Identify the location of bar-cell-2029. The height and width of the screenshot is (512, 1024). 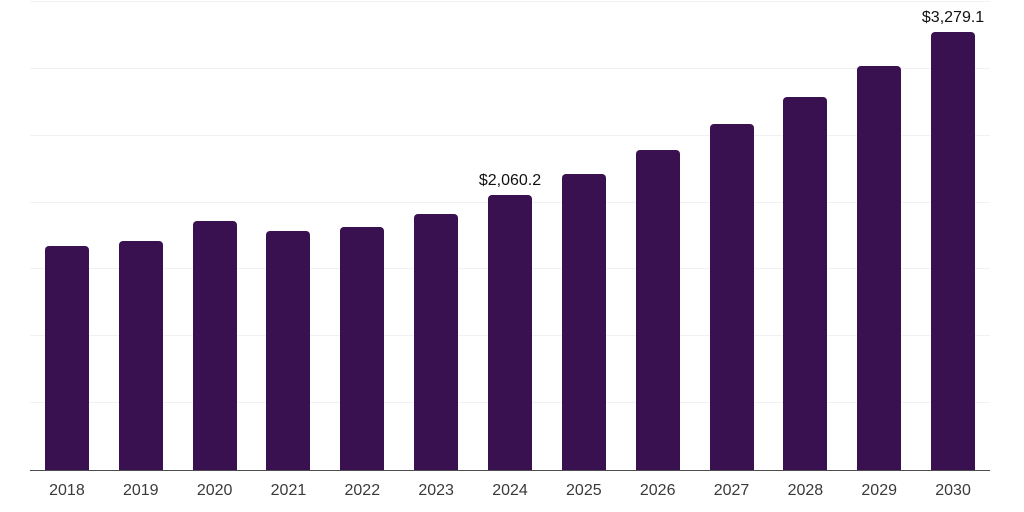
(879, 236).